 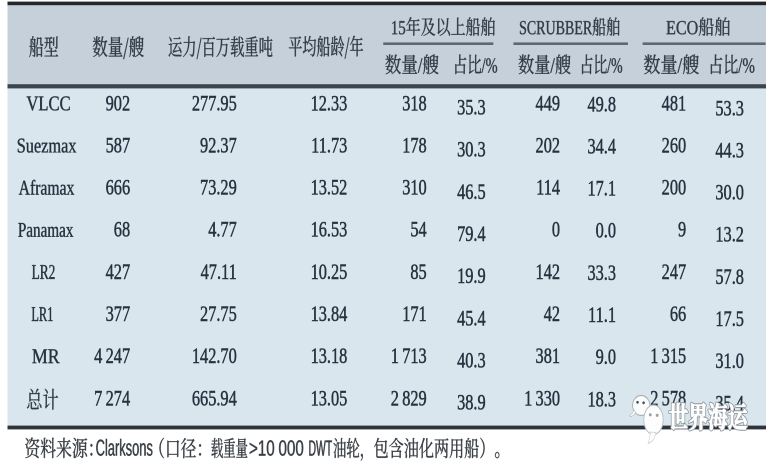 I want to click on svg-text: 68, so click(x=122, y=231).